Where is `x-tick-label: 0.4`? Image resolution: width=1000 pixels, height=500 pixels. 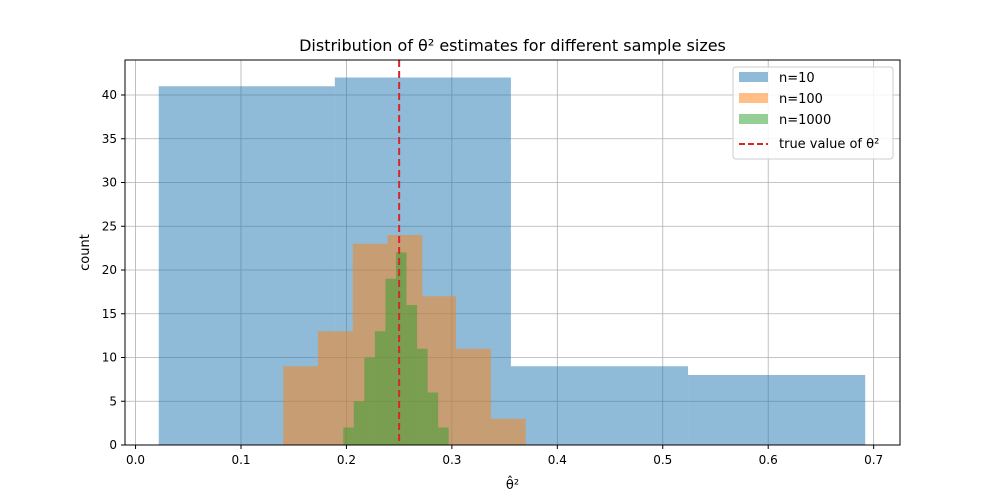 x-tick-label: 0.4 is located at coordinates (557, 460).